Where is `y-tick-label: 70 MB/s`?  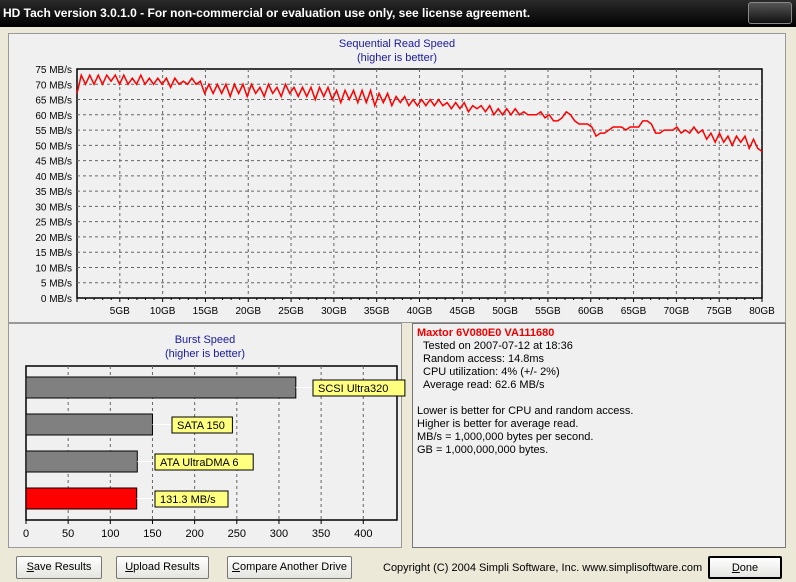 y-tick-label: 70 MB/s is located at coordinates (53, 85).